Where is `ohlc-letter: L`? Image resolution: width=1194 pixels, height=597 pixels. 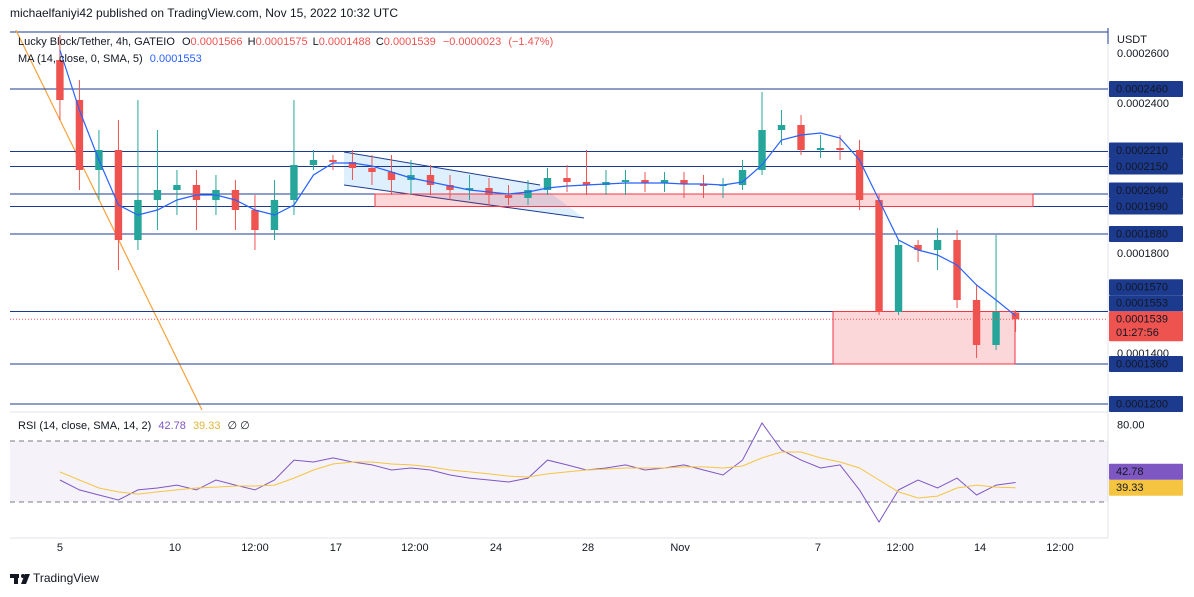
ohlc-letter: L is located at coordinates (316, 42).